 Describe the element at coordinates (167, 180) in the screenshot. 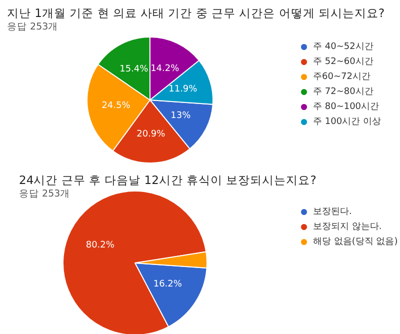

I see `chart-title: 24시간 근무 후 다음날 12시간 휴식이 보장되시는지요?` at that location.